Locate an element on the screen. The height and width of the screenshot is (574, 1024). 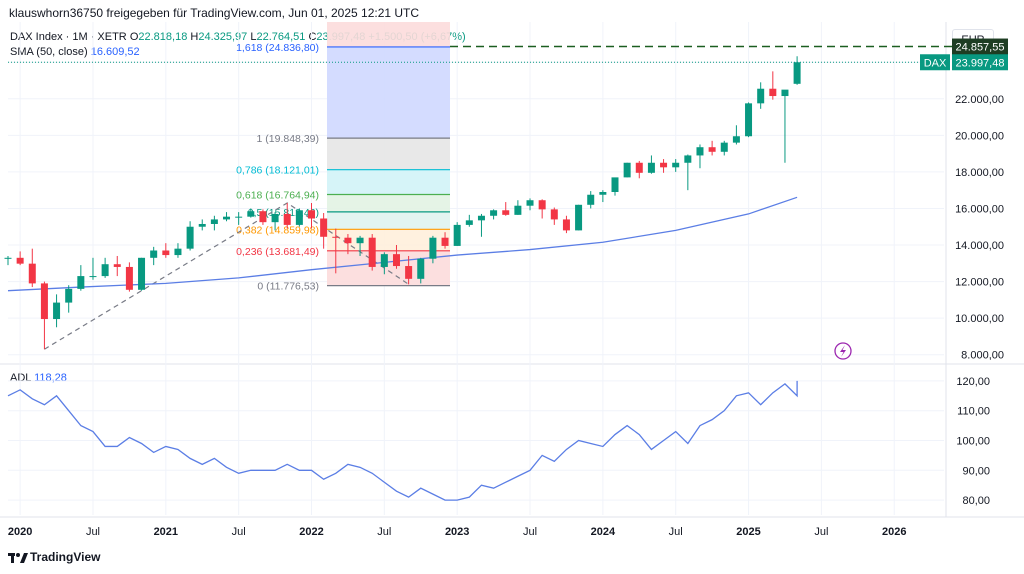
sma-line is located at coordinates (402, 244).